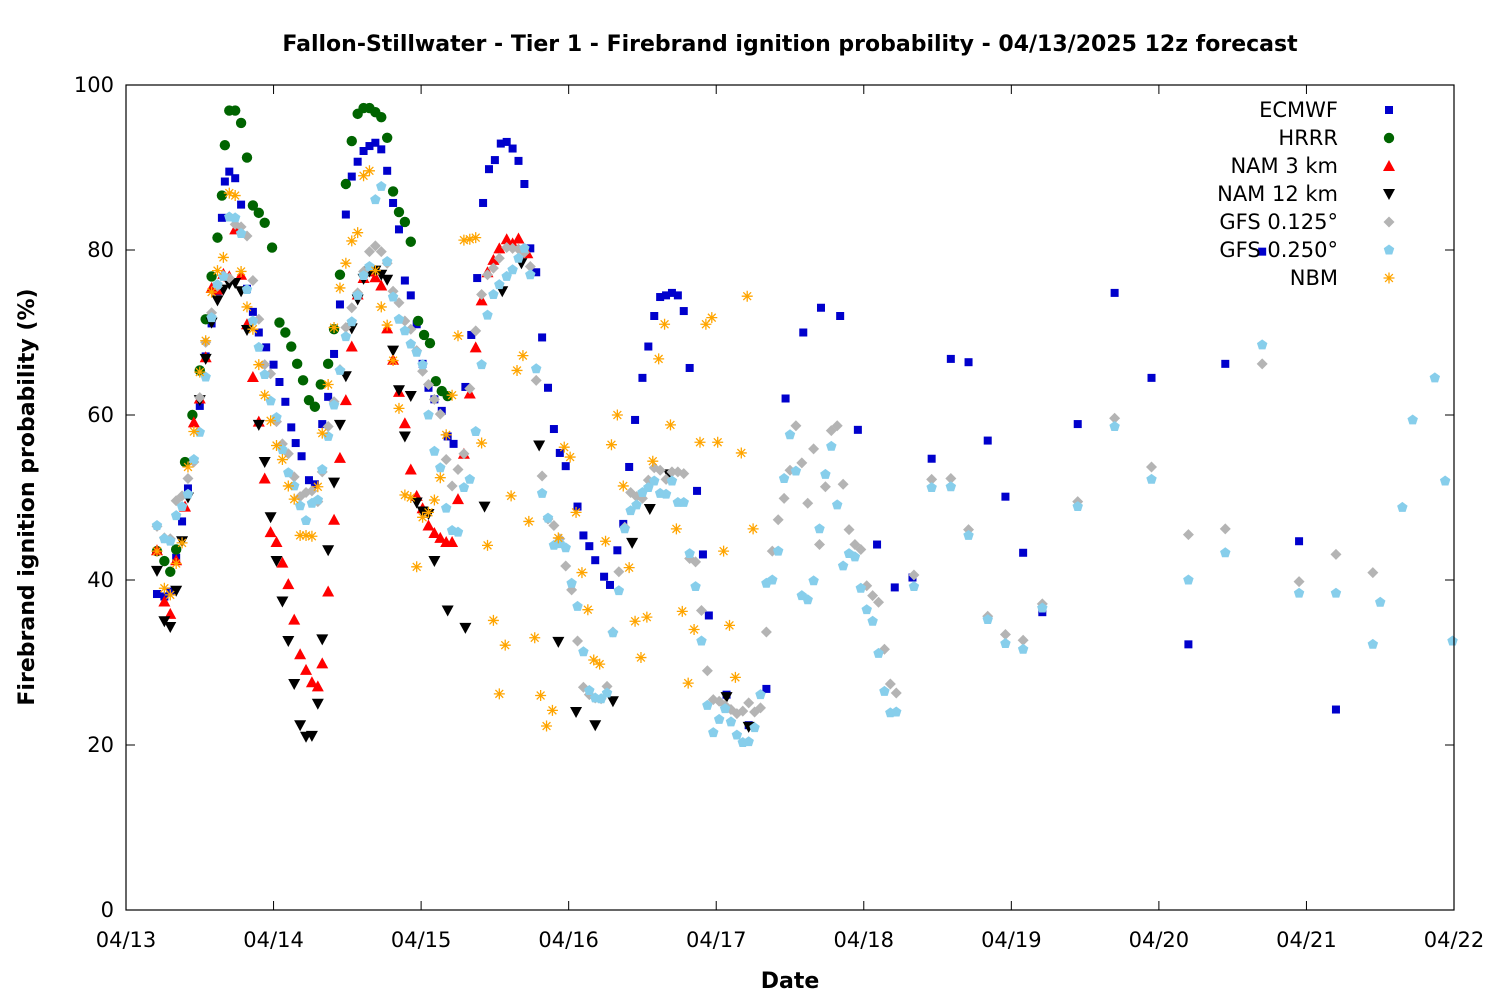 This screenshot has width=1500, height=1000. I want to click on legend-label: NAM 12 km, so click(1277, 194).